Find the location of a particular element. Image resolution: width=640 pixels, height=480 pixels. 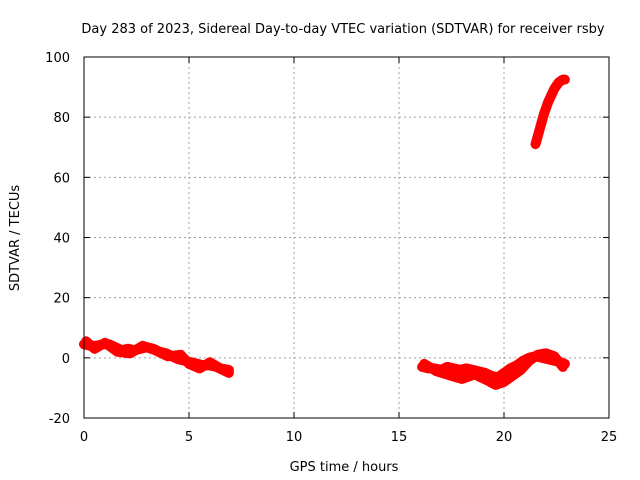

y-tick-label: 60 is located at coordinates (61, 178).